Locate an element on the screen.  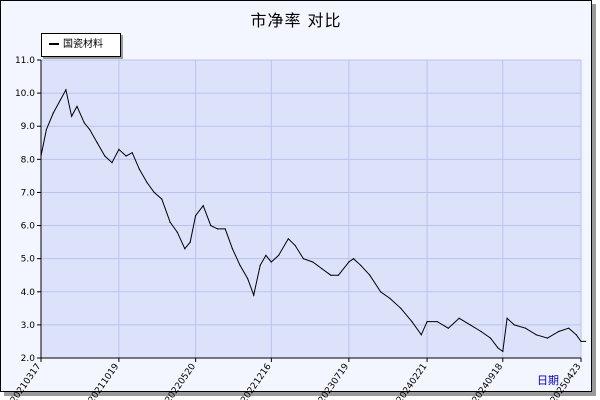
y-tick-label: 2.0 is located at coordinates (28, 359).